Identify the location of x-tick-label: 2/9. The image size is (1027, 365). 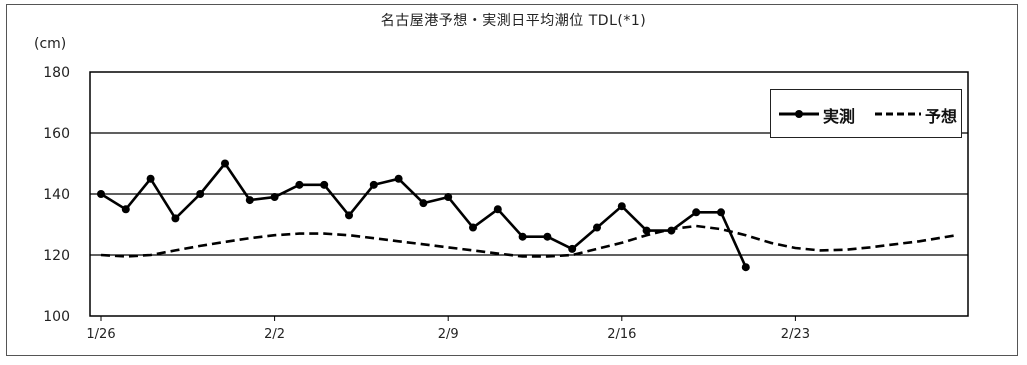
(448, 334).